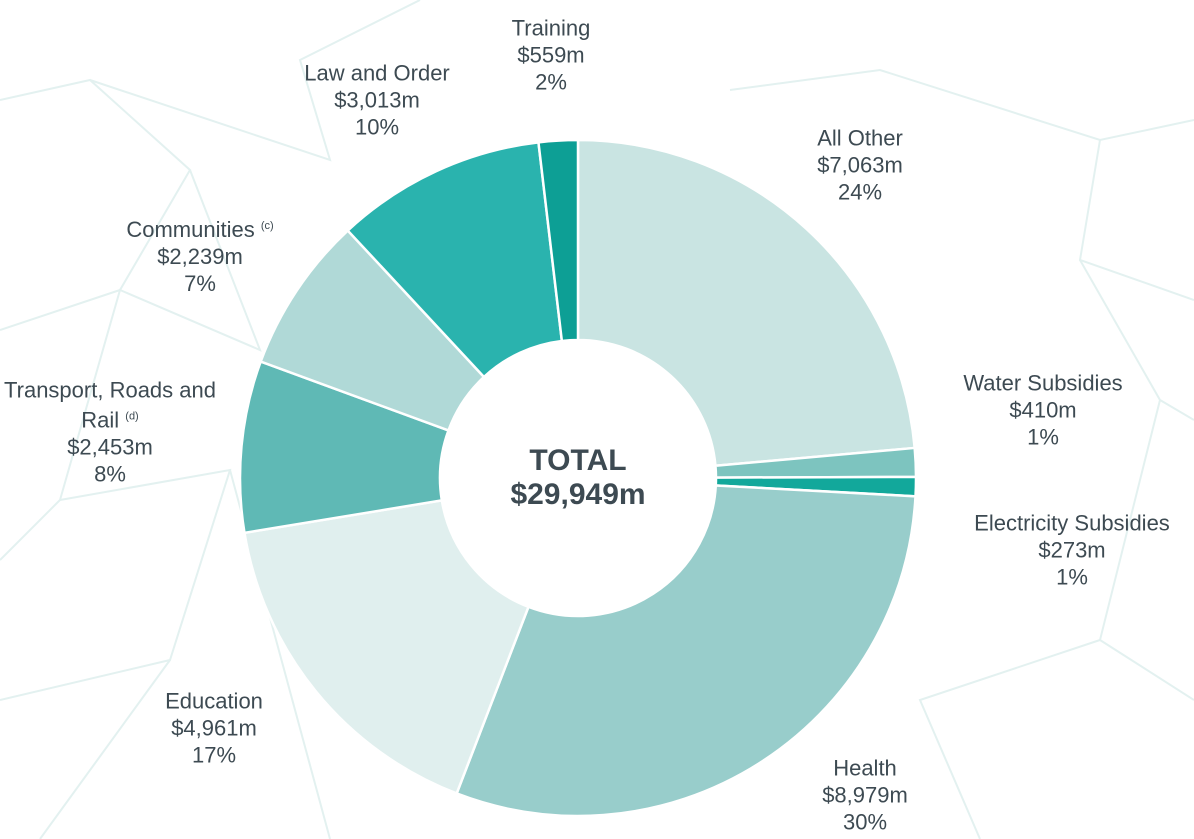  I want to click on percent-label: 2%, so click(551, 82).